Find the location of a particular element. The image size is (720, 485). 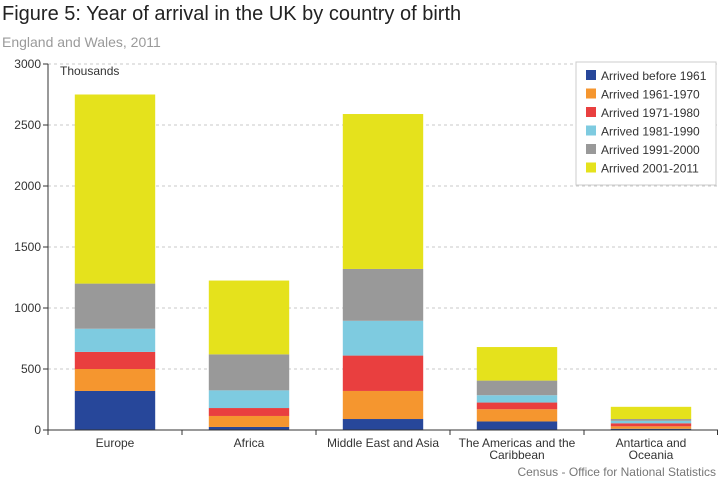

x-tick-label: Middle East and Asia is located at coordinates (383, 443).